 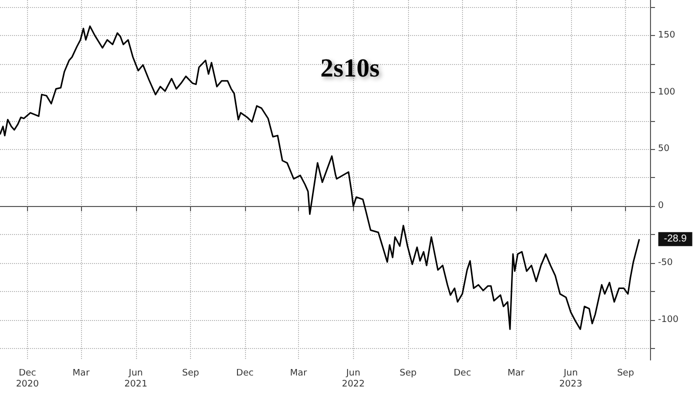 What do you see at coordinates (668, 320) in the screenshot?
I see `y-tick-label: -100` at bounding box center [668, 320].